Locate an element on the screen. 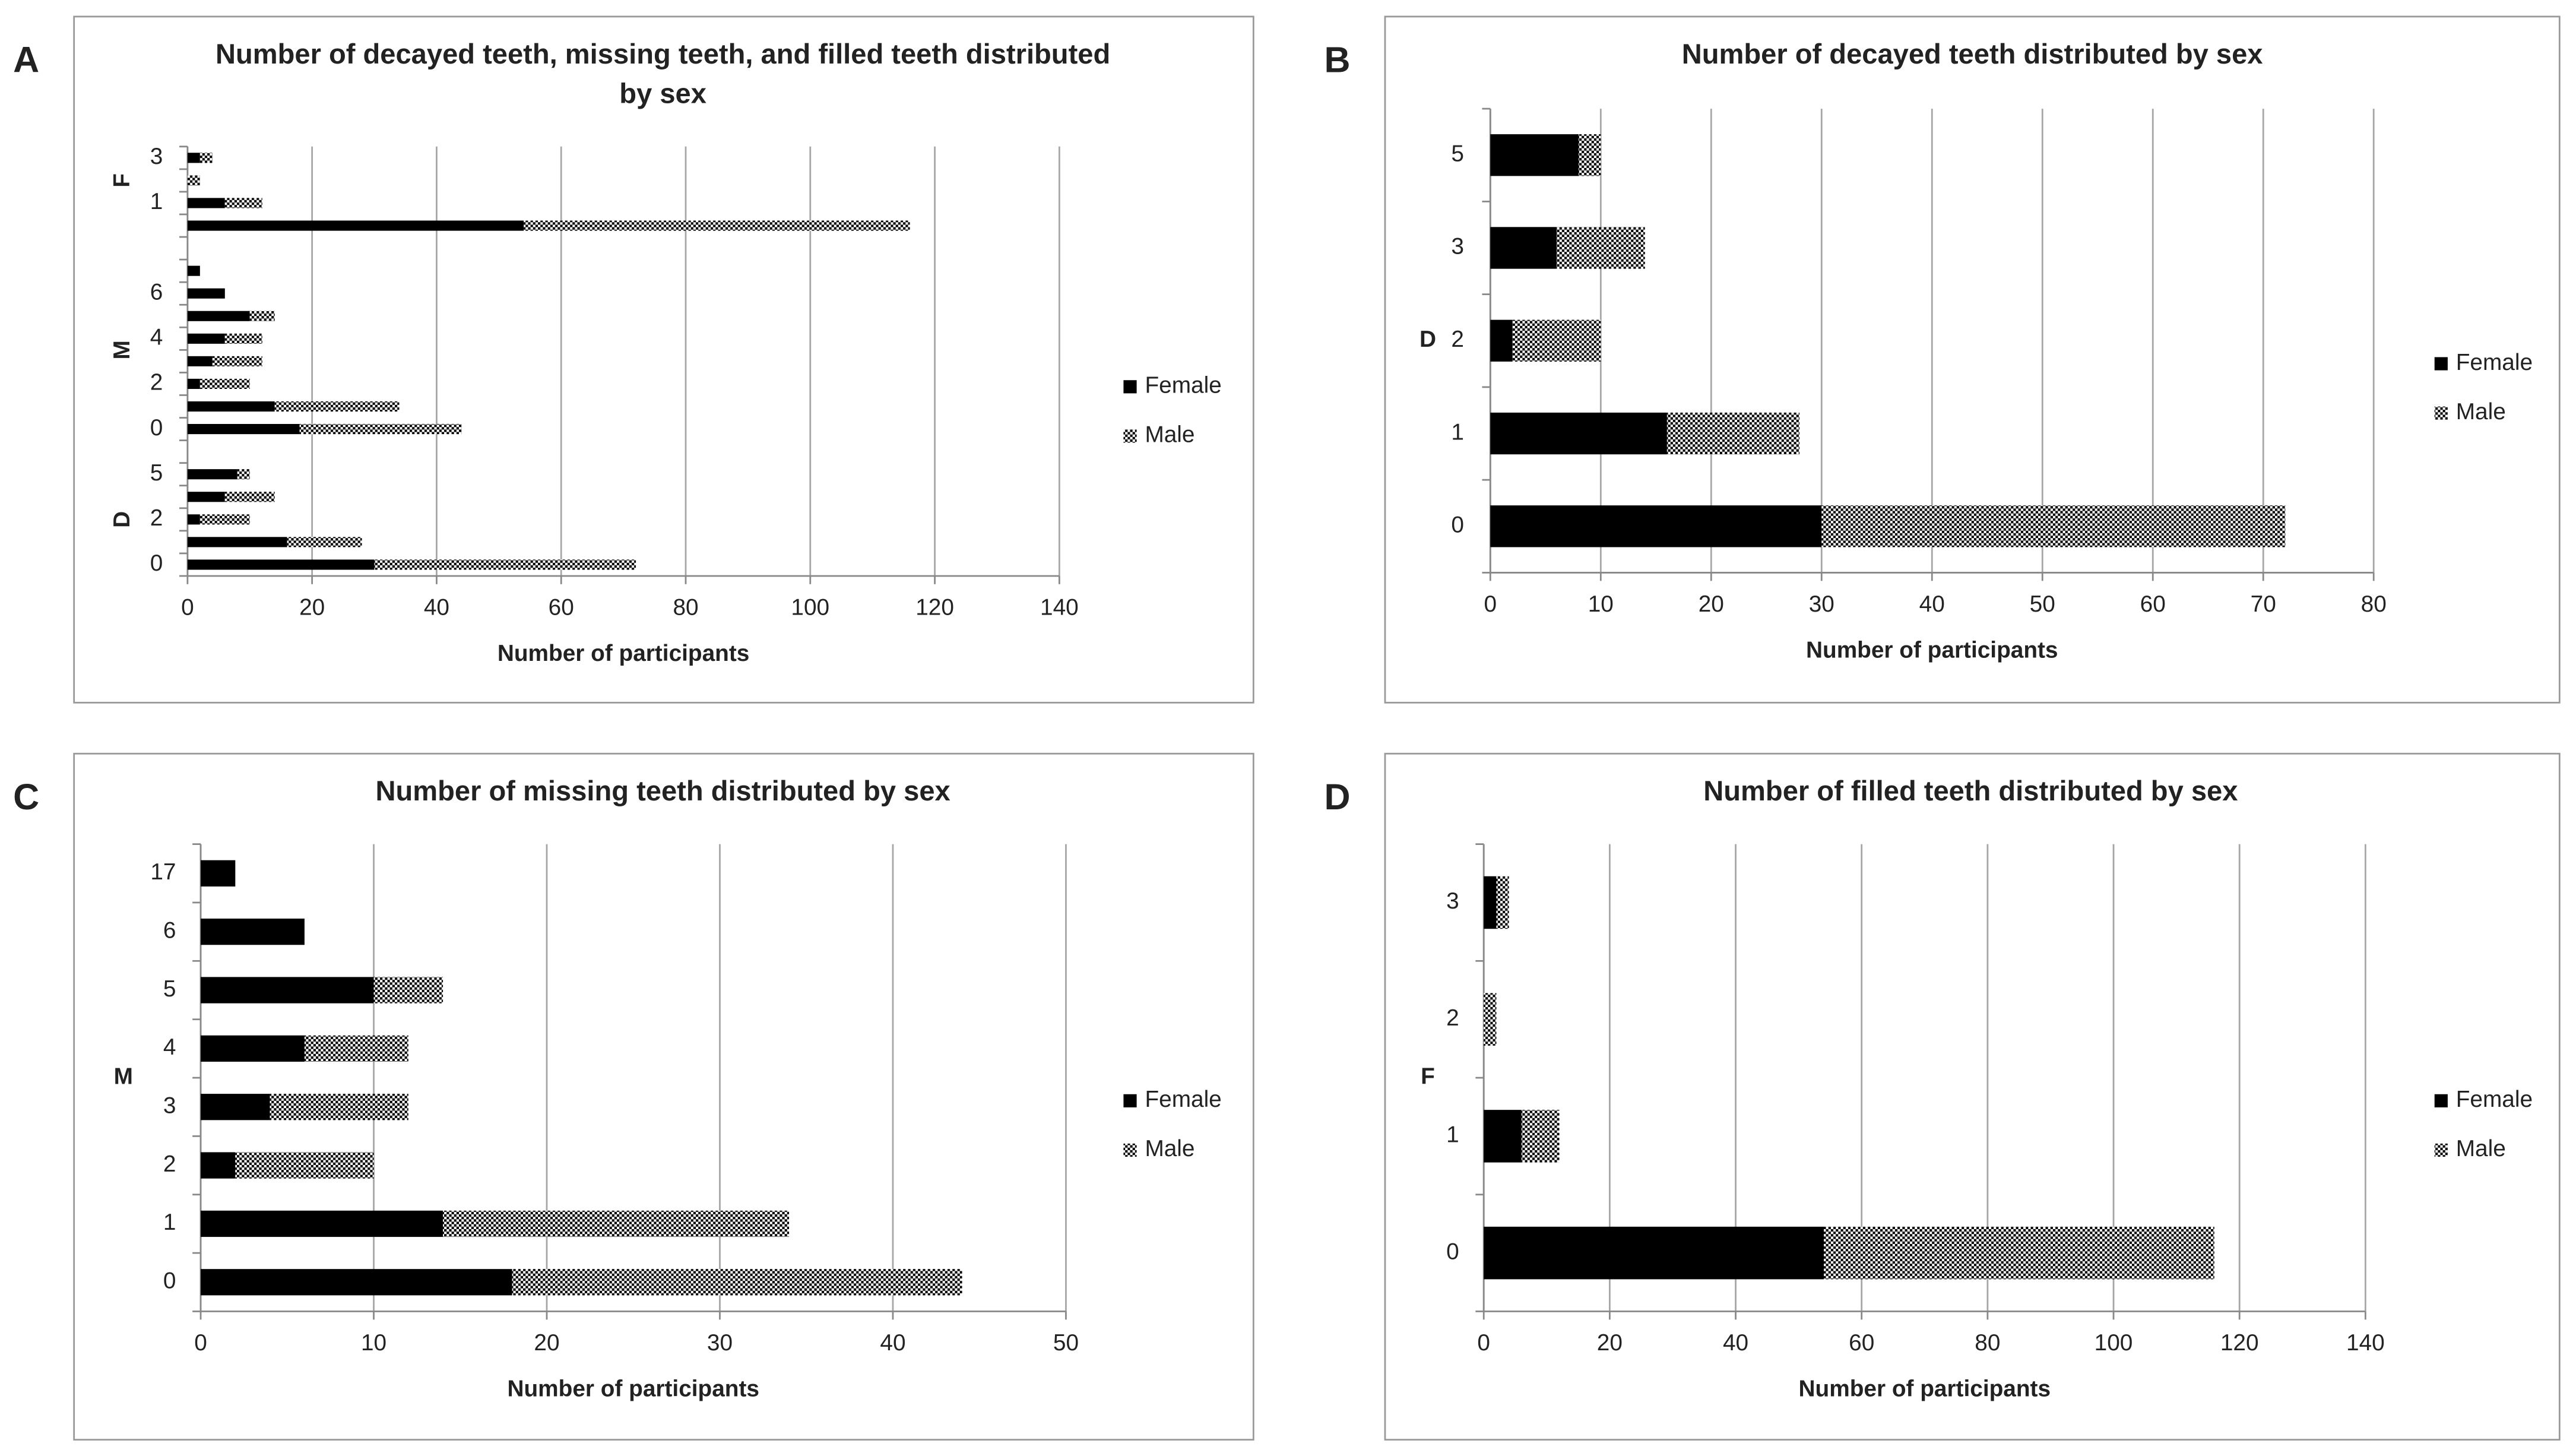 The image size is (2576, 1453). panel-letter: B is located at coordinates (1337, 60).